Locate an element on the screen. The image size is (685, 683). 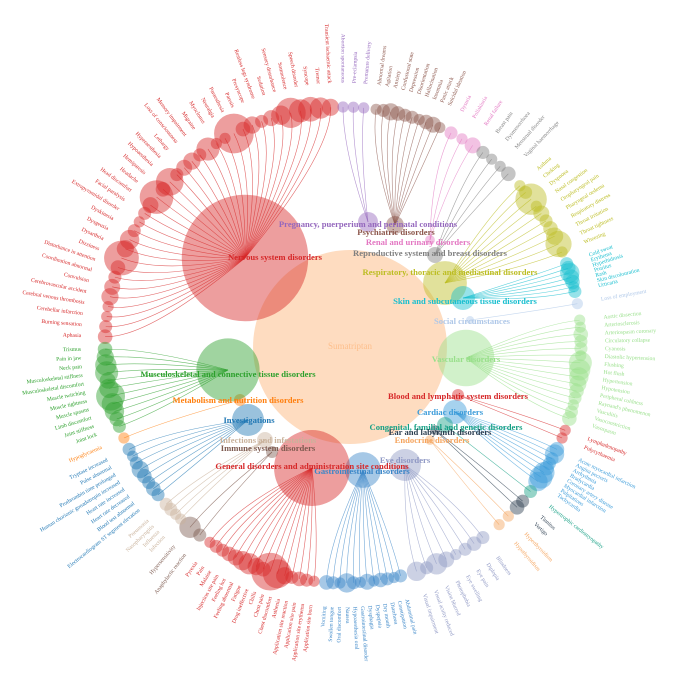
group-label: Metabolism and nutrition disorders is located at coordinates (238, 400).